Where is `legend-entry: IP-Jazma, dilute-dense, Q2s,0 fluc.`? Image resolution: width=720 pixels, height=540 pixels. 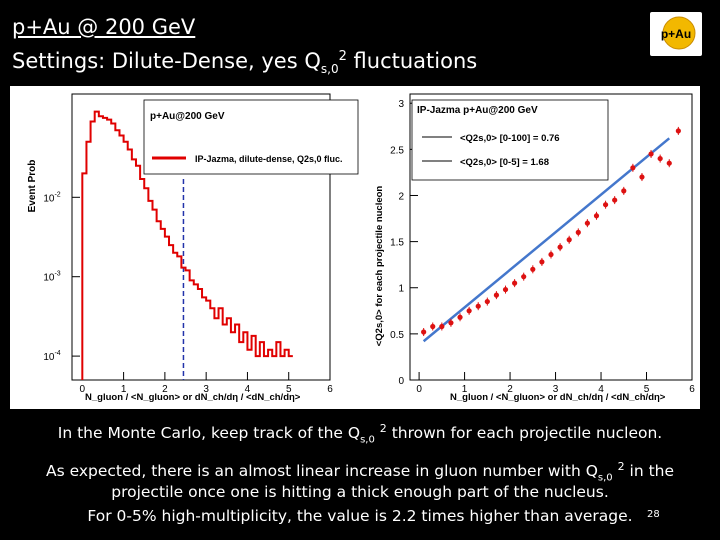
legend-entry: IP-Jazma, dilute-dense, Q2s,0 fluc. is located at coordinates (269, 159).